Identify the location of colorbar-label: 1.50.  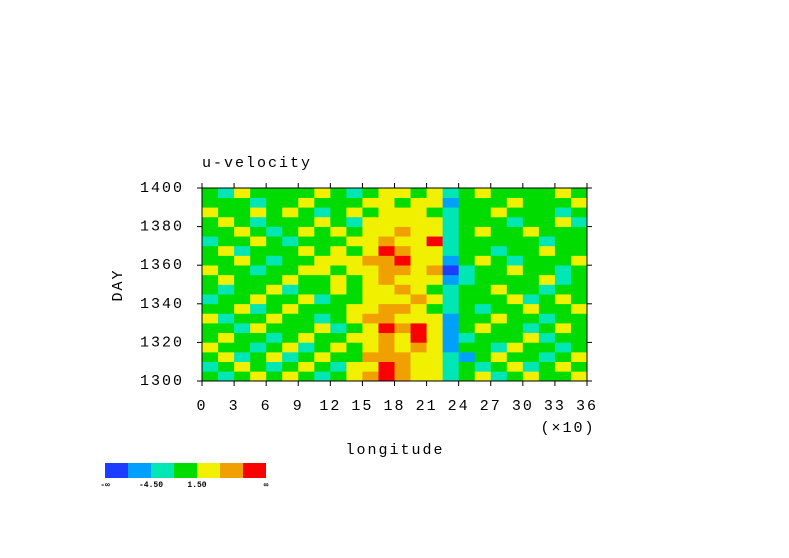
(196, 485).